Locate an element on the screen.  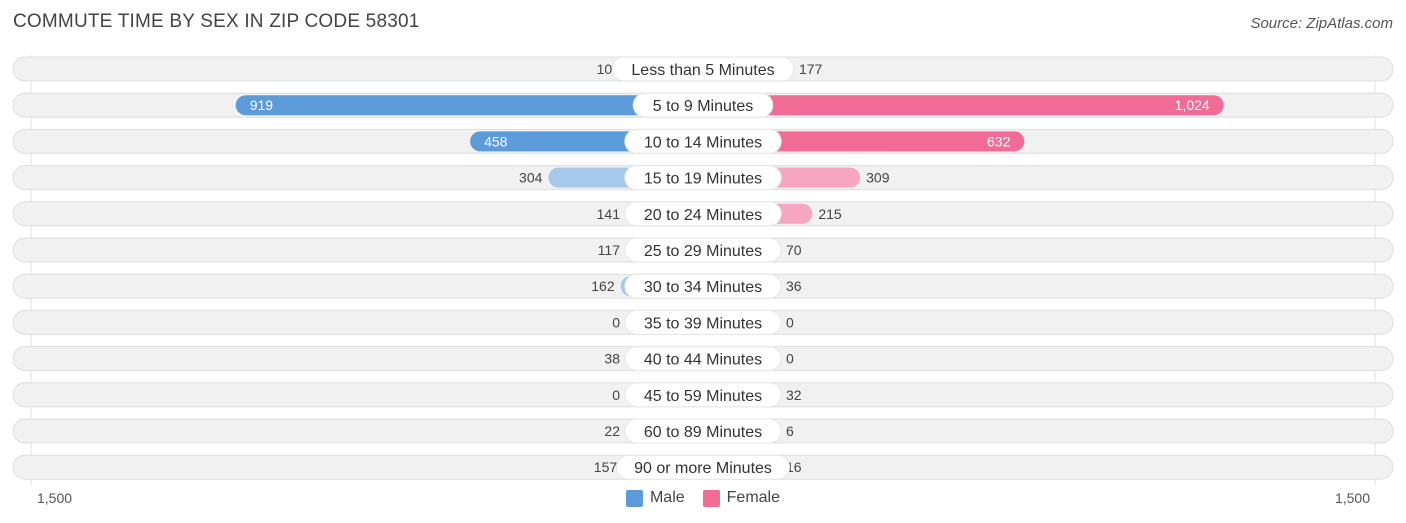
value-label-female: 32 is located at coordinates (794, 395).